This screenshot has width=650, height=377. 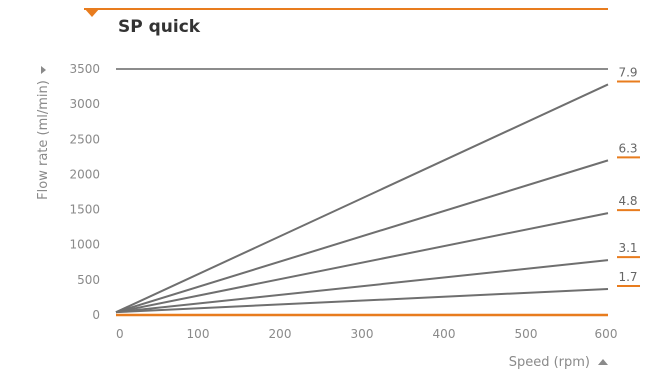 What do you see at coordinates (198, 334) in the screenshot?
I see `x-tick-label: 100` at bounding box center [198, 334].